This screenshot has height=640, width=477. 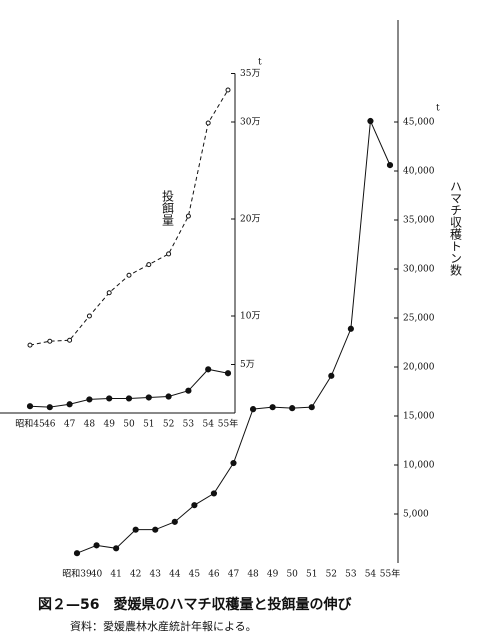 What do you see at coordinates (250, 317) in the screenshot?
I see `y-tick-label: 10万` at bounding box center [250, 317].